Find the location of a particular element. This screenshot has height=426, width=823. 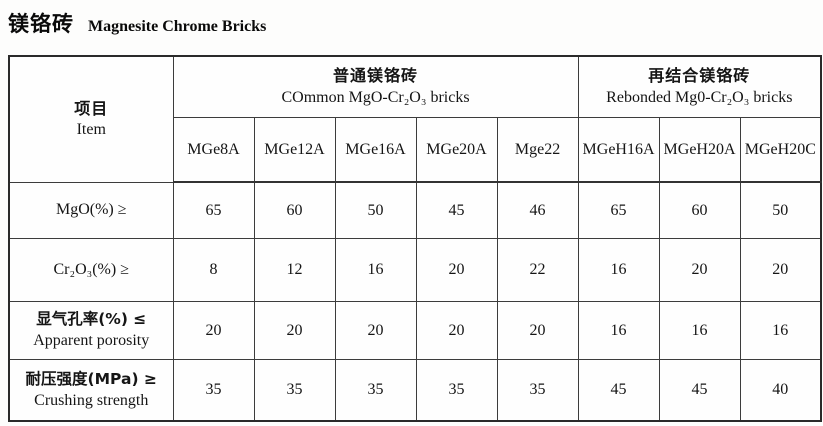

table-cell: 40 is located at coordinates (780, 390).